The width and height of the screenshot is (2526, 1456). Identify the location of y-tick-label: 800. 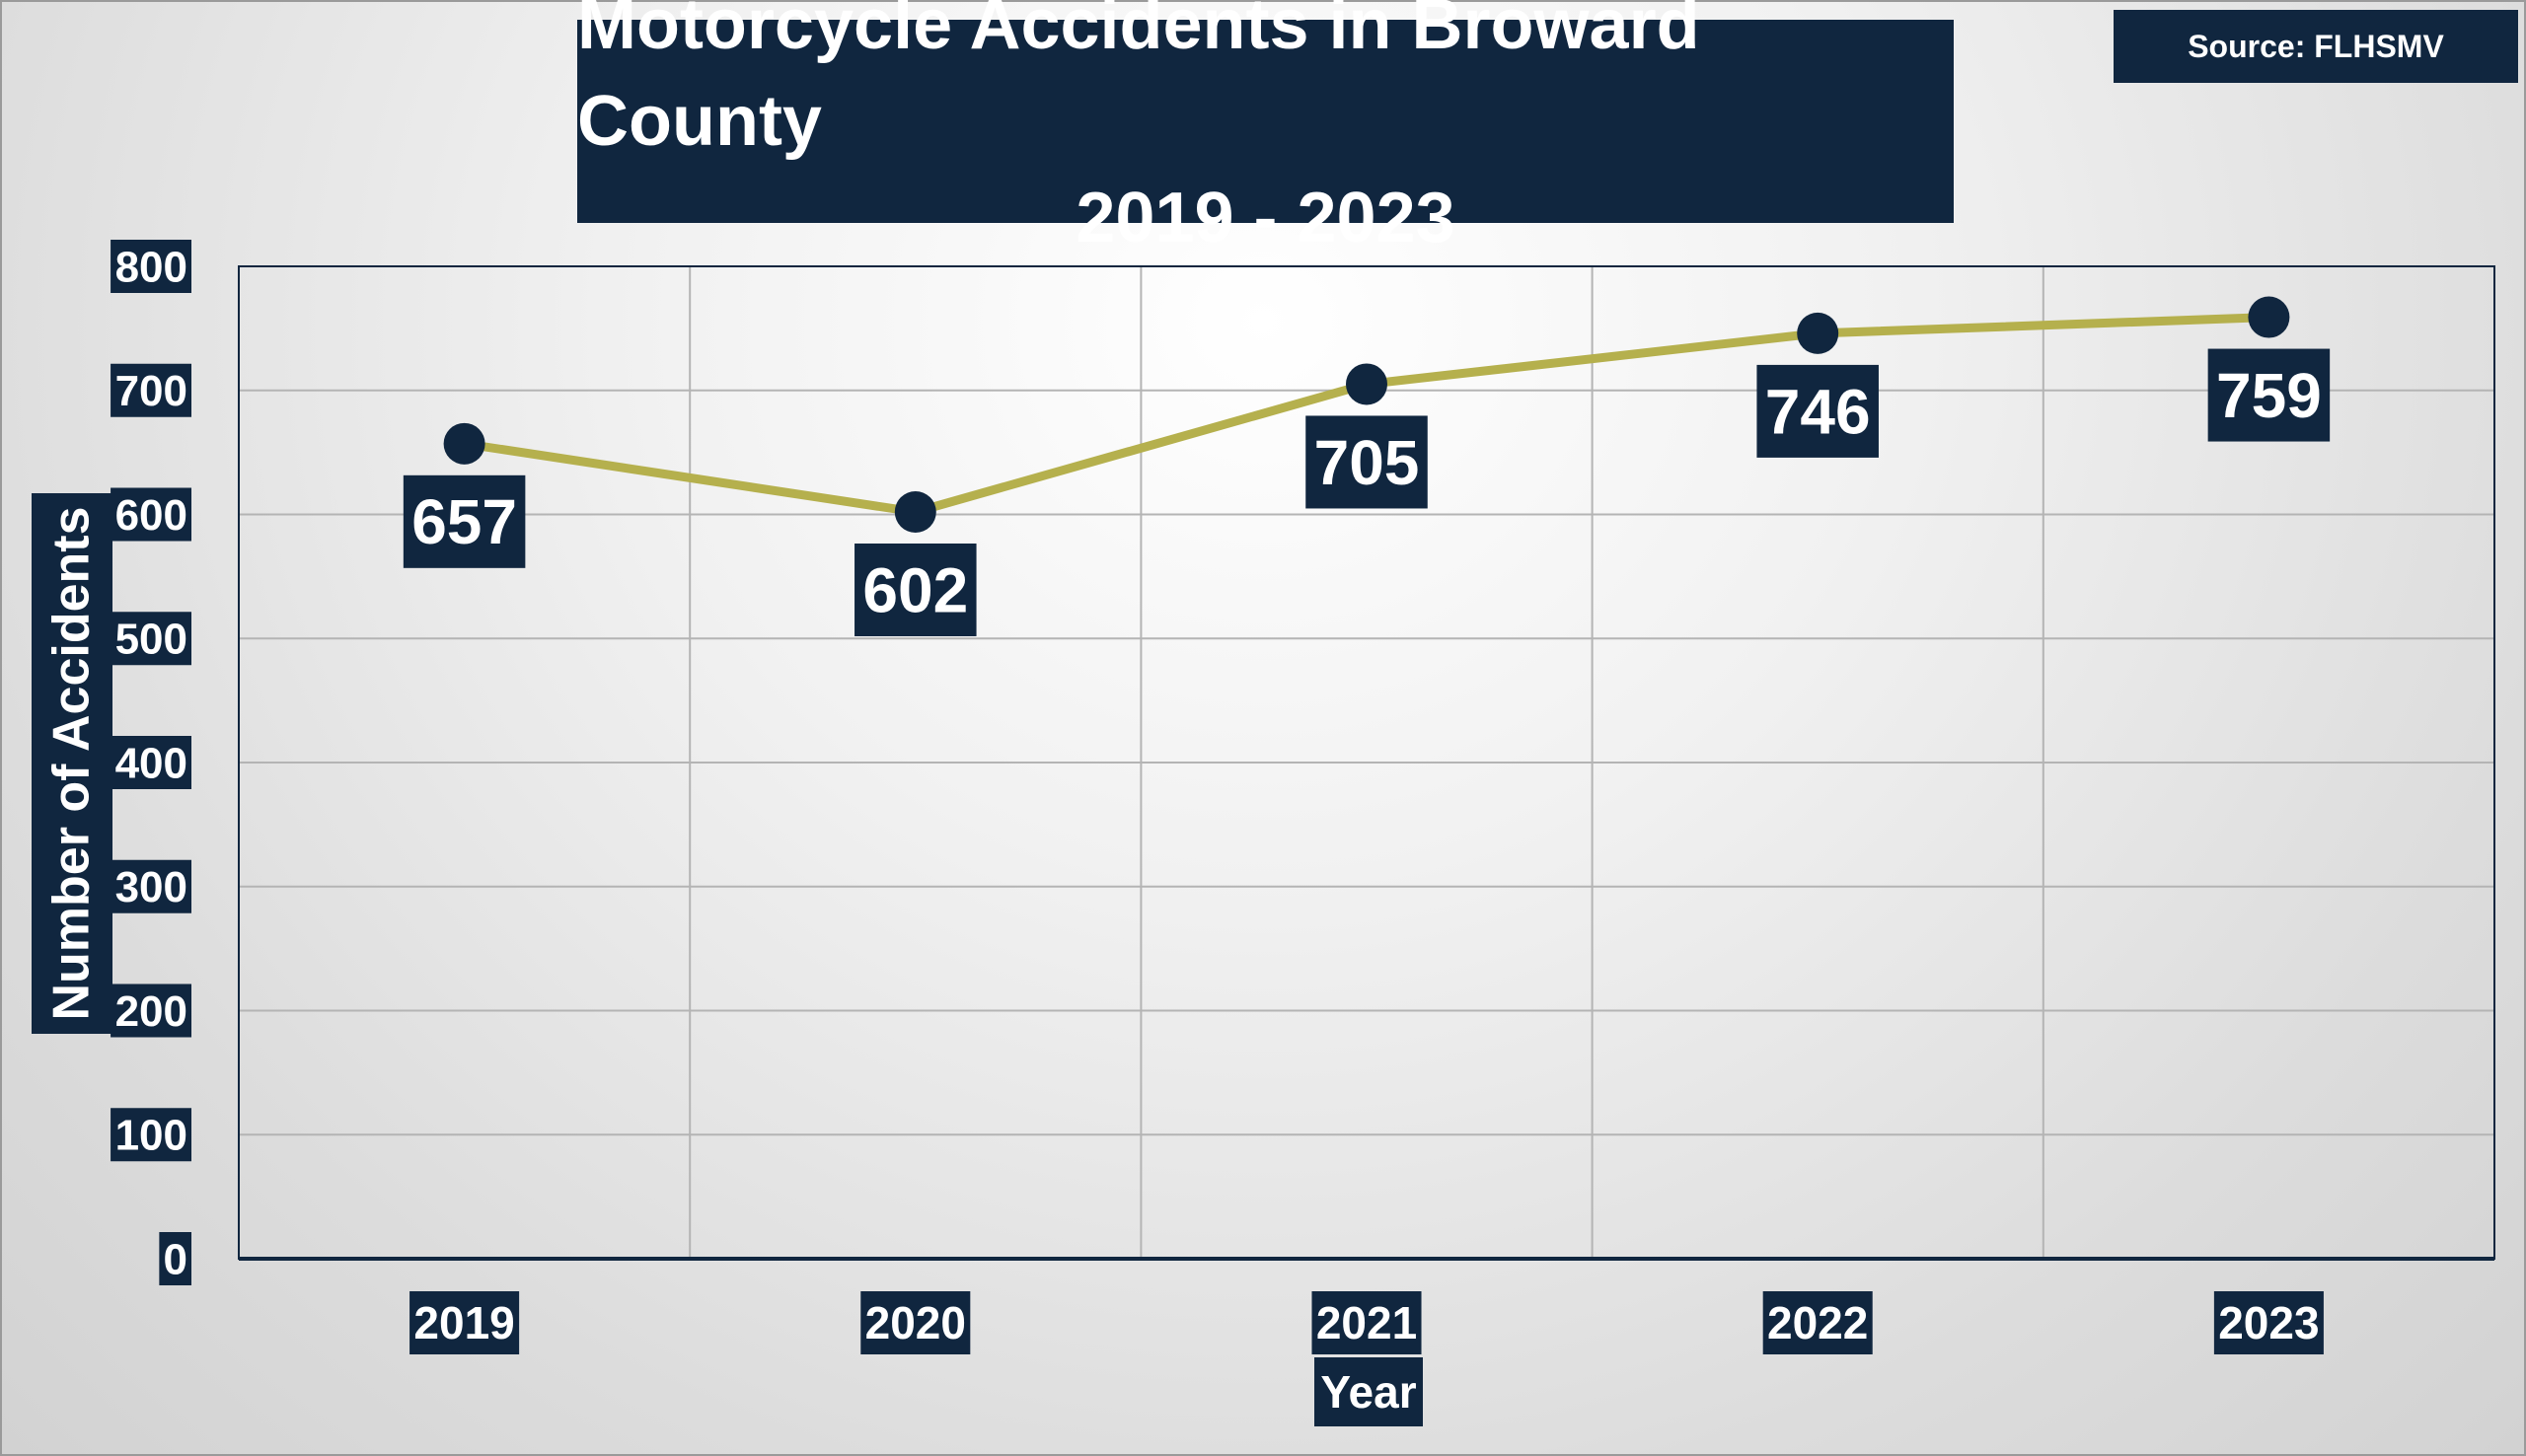
(151, 267).